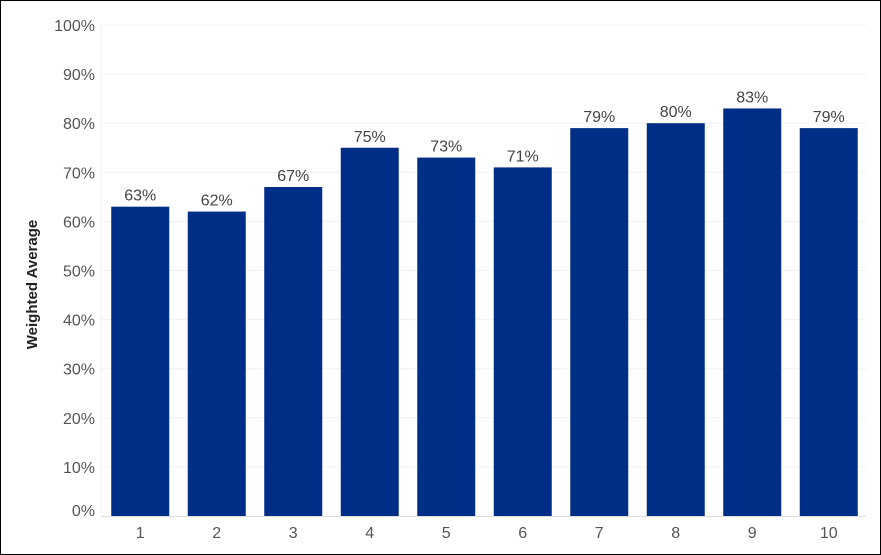 This screenshot has width=881, height=555. What do you see at coordinates (370, 137) in the screenshot?
I see `data-label: 75%` at bounding box center [370, 137].